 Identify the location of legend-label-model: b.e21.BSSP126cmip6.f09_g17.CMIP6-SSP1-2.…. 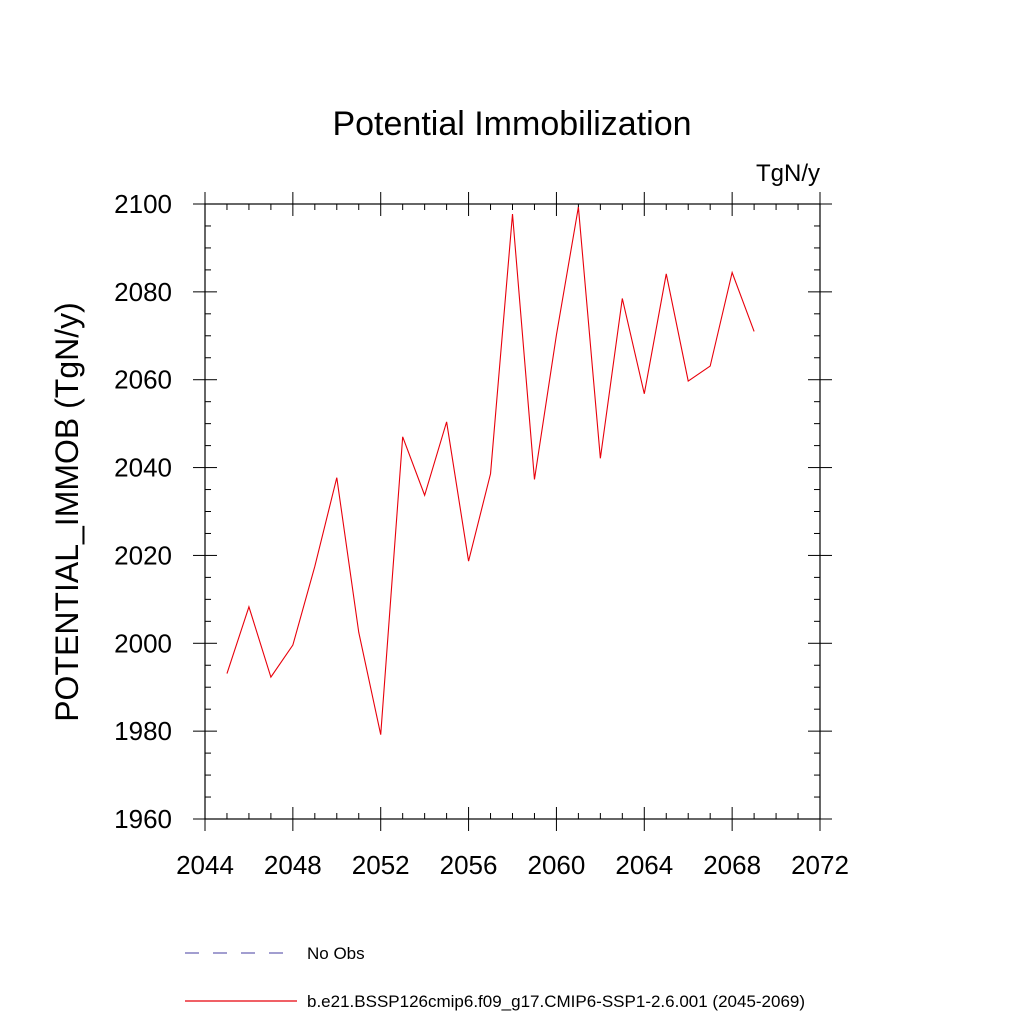
(556, 1001).